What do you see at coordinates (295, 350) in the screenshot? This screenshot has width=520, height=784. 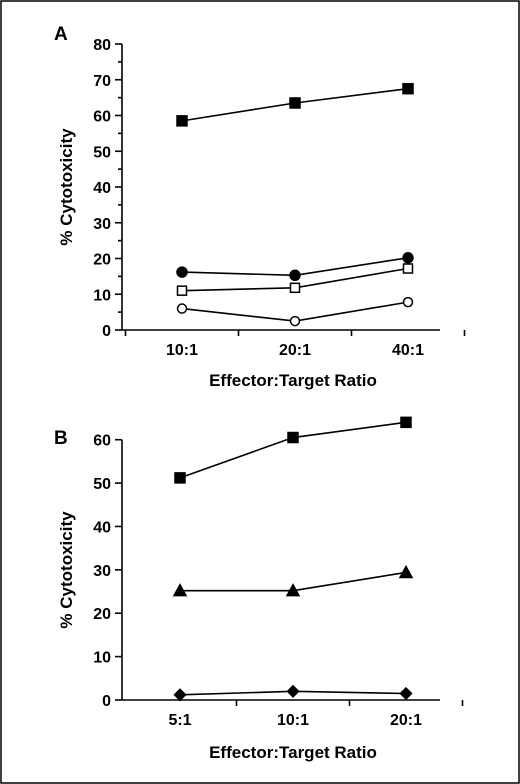 I see `panel-a-x-tick-label: 20:1` at bounding box center [295, 350].